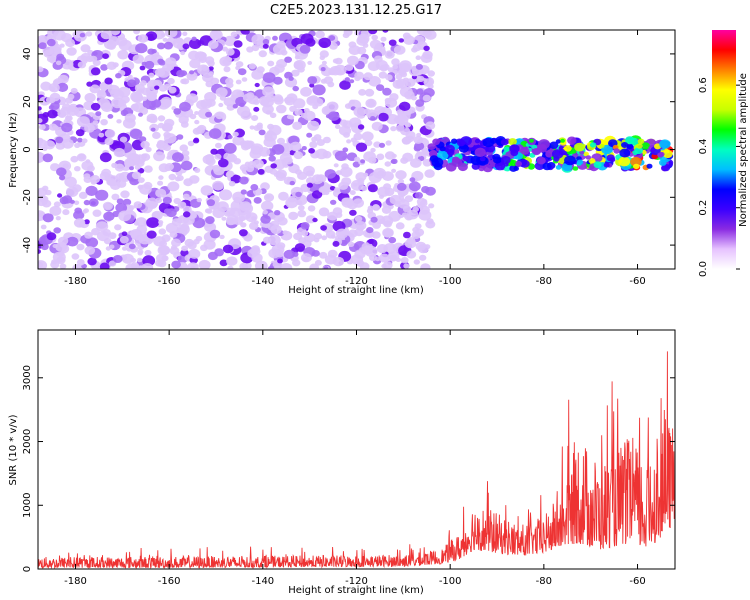 The width and height of the screenshot is (750, 600). Describe the element at coordinates (356, 281) in the screenshot. I see `x-tick-label: -120` at that location.